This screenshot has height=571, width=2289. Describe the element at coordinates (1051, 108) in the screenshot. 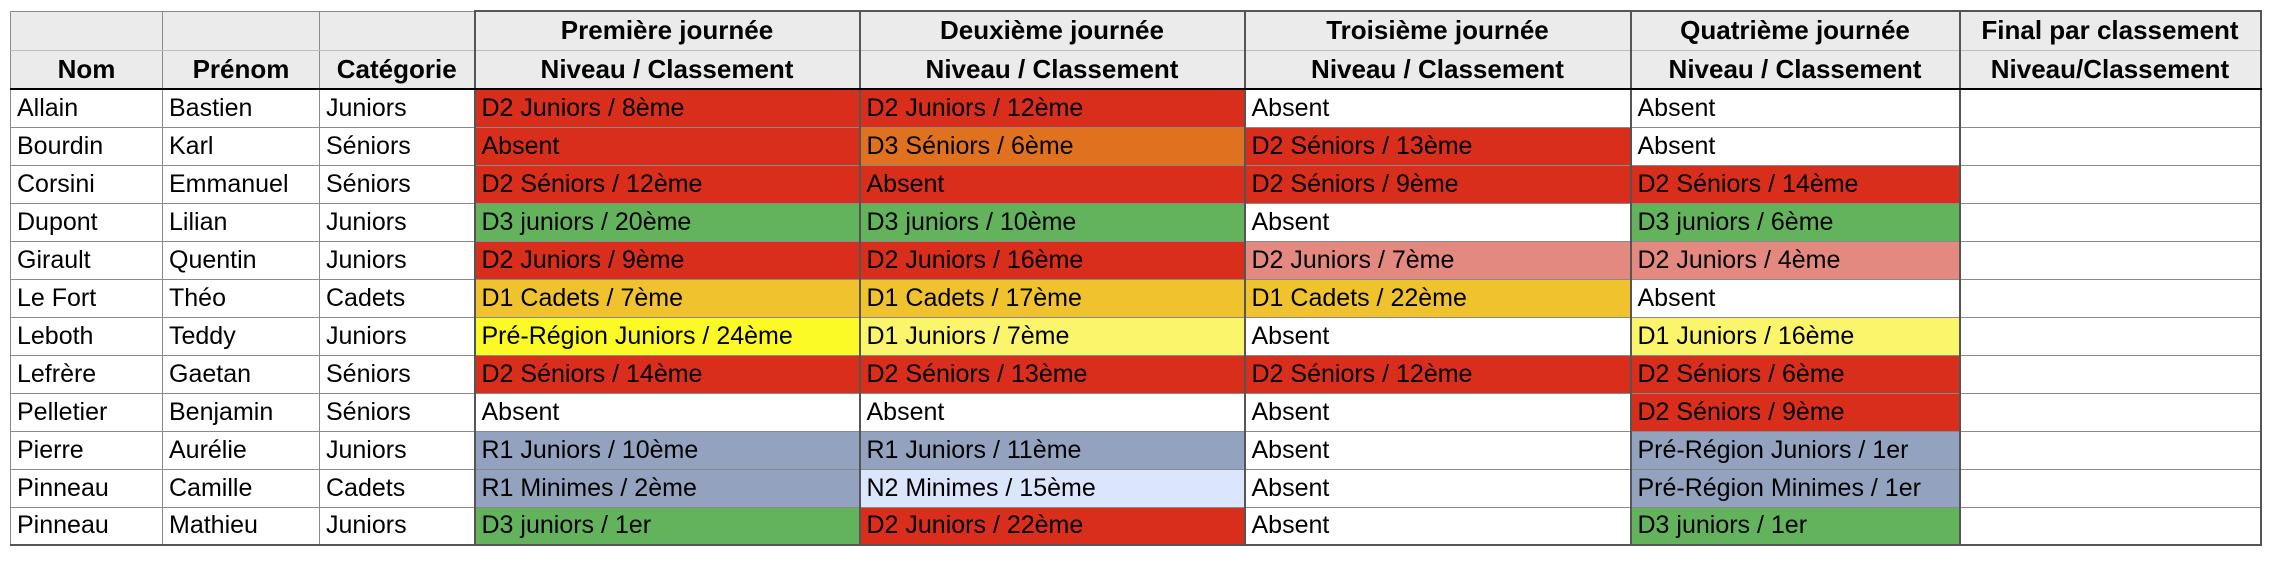

I see `cell-journee-2: D2 Juniors / 12ème` at that location.